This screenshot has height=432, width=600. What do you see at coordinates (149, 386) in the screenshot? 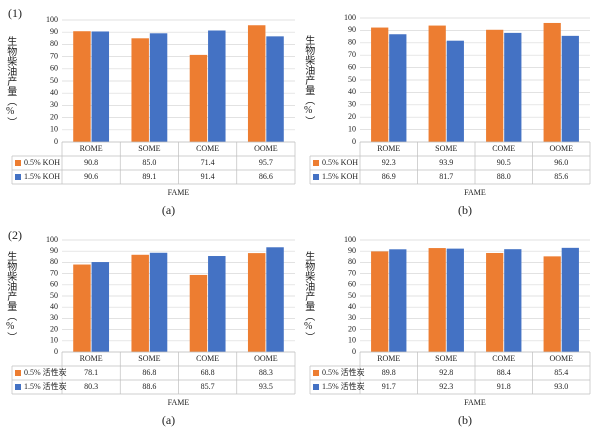
I see `table-value: 88.6` at bounding box center [149, 386].